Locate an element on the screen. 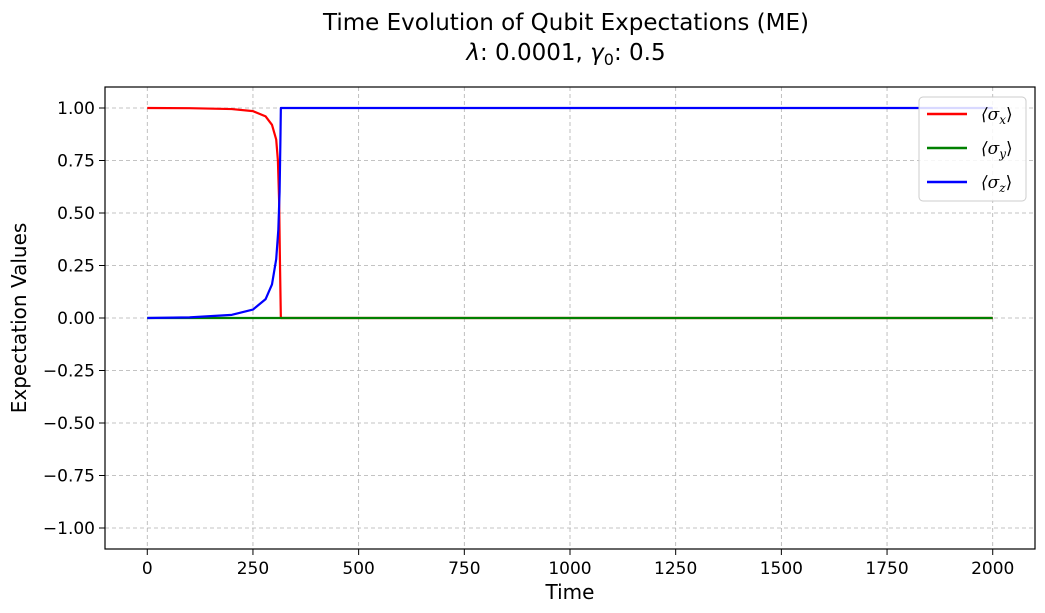 The image size is (1045, 613). x-tick-label: 750 is located at coordinates (464, 569).